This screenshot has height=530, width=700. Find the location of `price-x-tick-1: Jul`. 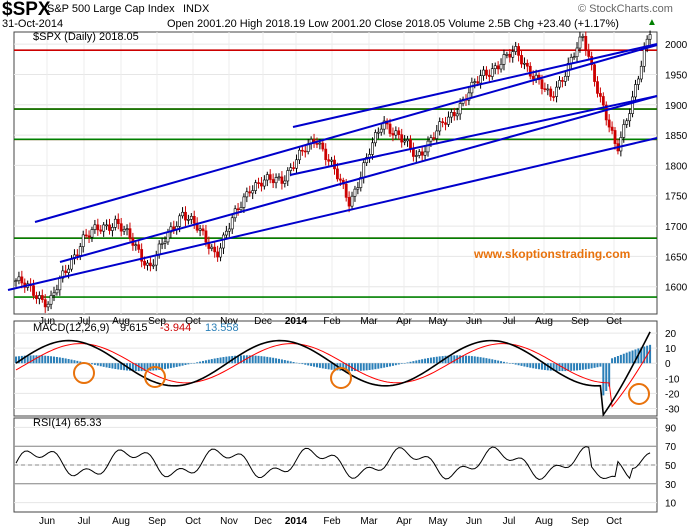

price-x-tick-1: Jul is located at coordinates (84, 321).